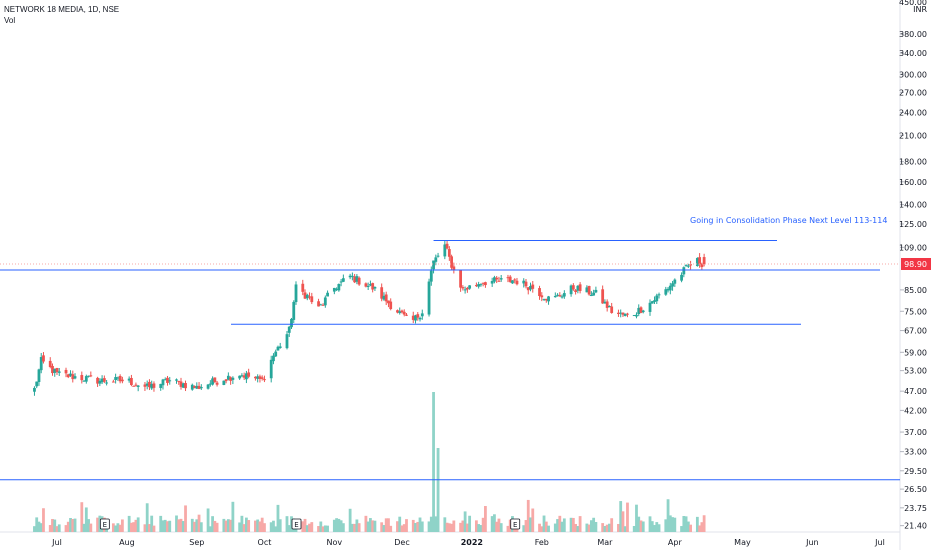 The image size is (932, 550). I want to click on price-tick-label: 210.00, so click(913, 135).